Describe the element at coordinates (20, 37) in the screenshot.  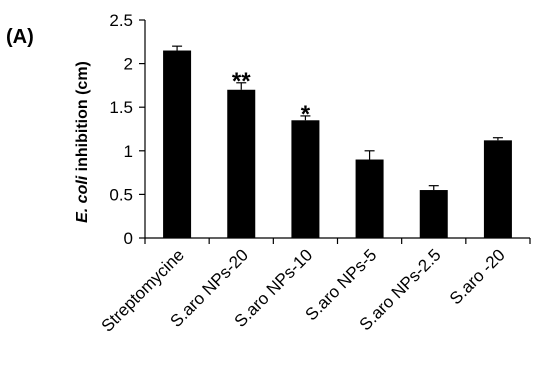
I see `panel-label: (A)` at that location.